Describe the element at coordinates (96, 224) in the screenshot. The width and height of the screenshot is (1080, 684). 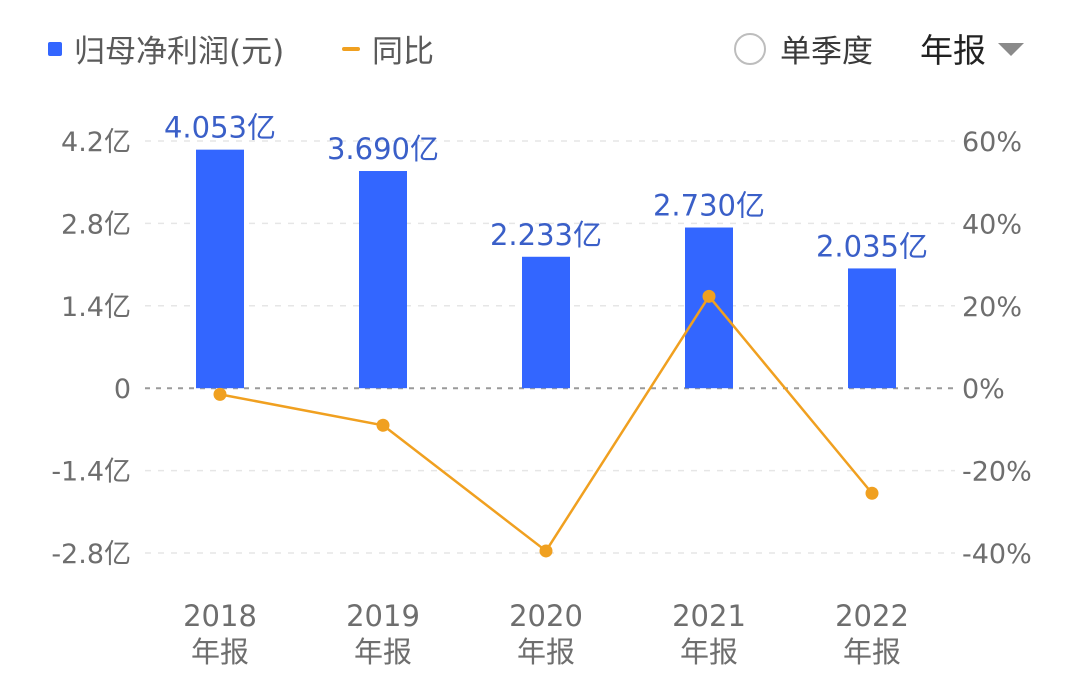
I see `y-left-tick-label: 2.8亿` at that location.